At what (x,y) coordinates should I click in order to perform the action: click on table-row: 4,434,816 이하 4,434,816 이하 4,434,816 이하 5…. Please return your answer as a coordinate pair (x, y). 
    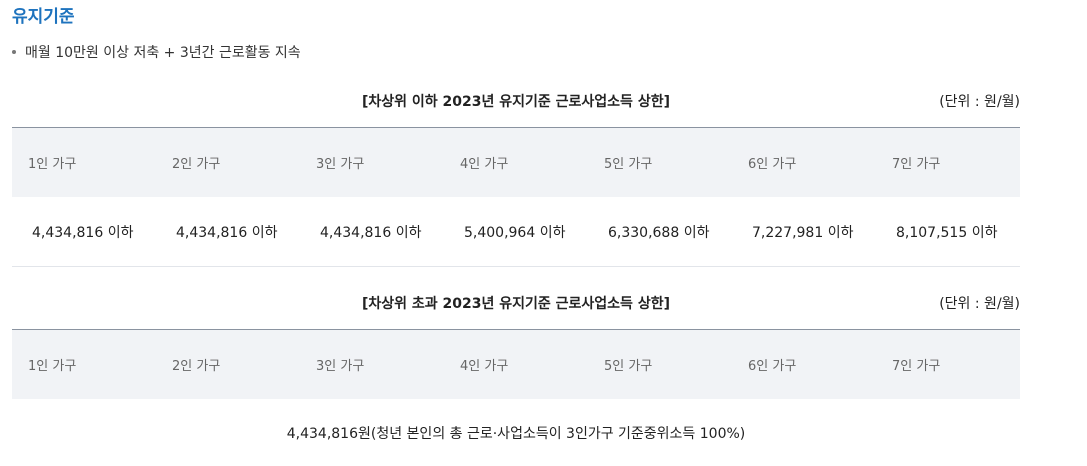
    Looking at the image, I should click on (516, 232).